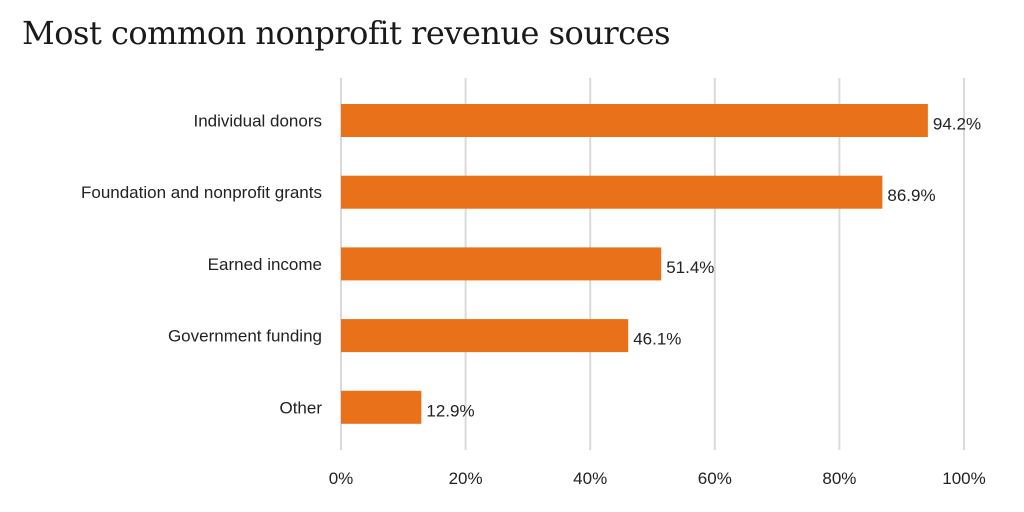 The width and height of the screenshot is (1024, 512). I want to click on x-tick-label: 60%, so click(715, 478).